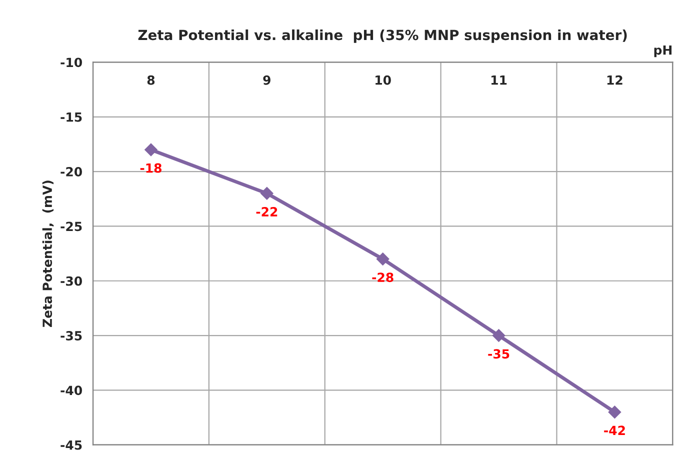 This screenshot has width=674, height=461. What do you see at coordinates (71, 281) in the screenshot?
I see `y-tick-label: -30` at bounding box center [71, 281].